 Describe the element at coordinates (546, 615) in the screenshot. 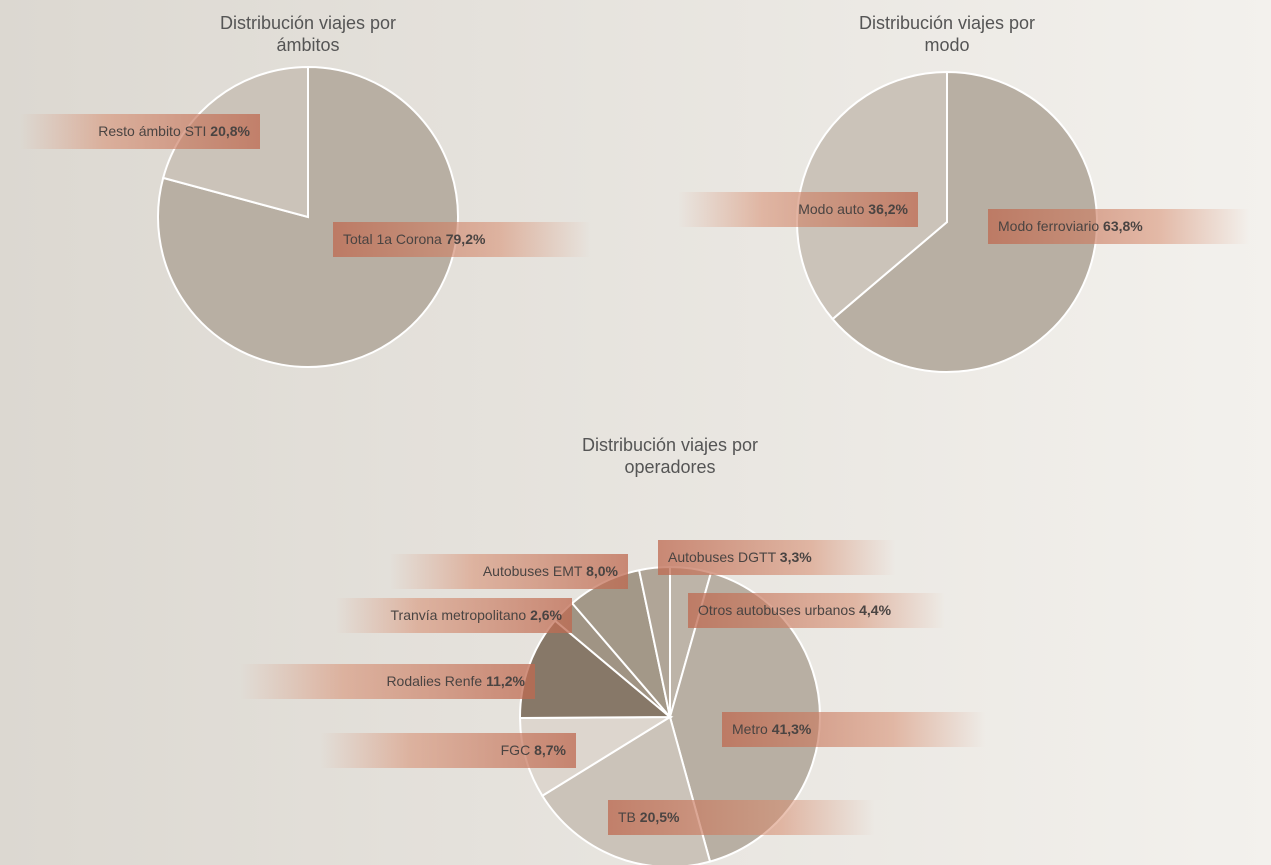

I see `slice-value: 2,6%` at that location.